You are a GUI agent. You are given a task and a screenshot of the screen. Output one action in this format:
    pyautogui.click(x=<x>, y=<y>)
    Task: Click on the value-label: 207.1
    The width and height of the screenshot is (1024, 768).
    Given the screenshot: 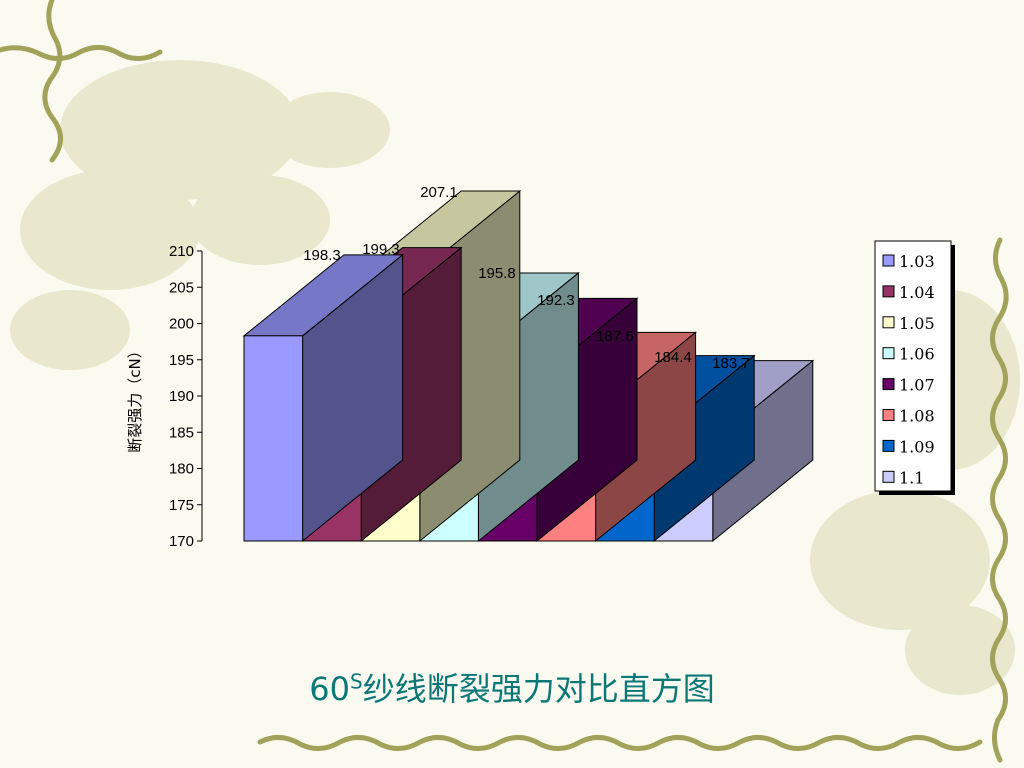 What is the action you would take?
    pyautogui.click(x=439, y=192)
    